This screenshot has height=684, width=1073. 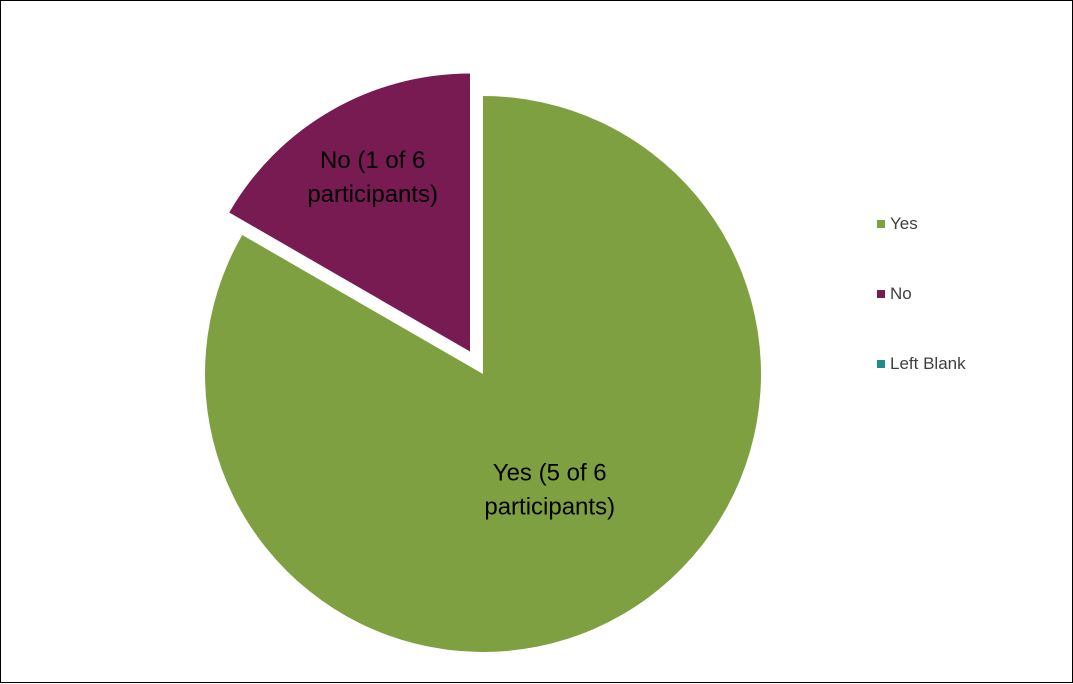 What do you see at coordinates (967, 224) in the screenshot?
I see `legend-item-yes: Yes` at bounding box center [967, 224].